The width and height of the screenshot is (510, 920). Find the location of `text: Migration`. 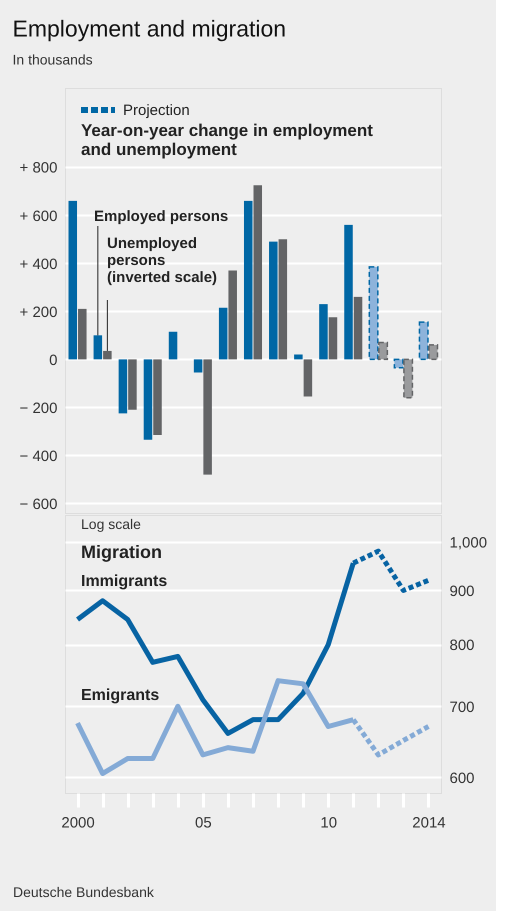

text: Migration is located at coordinates (121, 552).